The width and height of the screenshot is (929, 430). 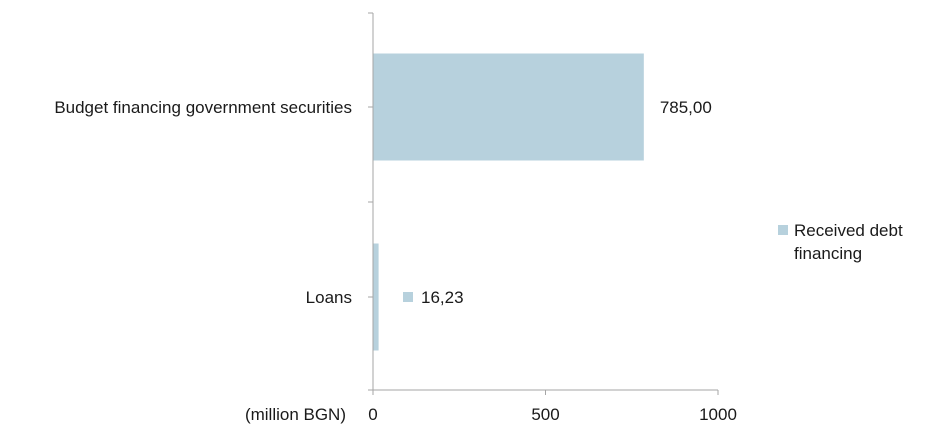 I want to click on x-axis-label: (million BGN), so click(x=295, y=414).